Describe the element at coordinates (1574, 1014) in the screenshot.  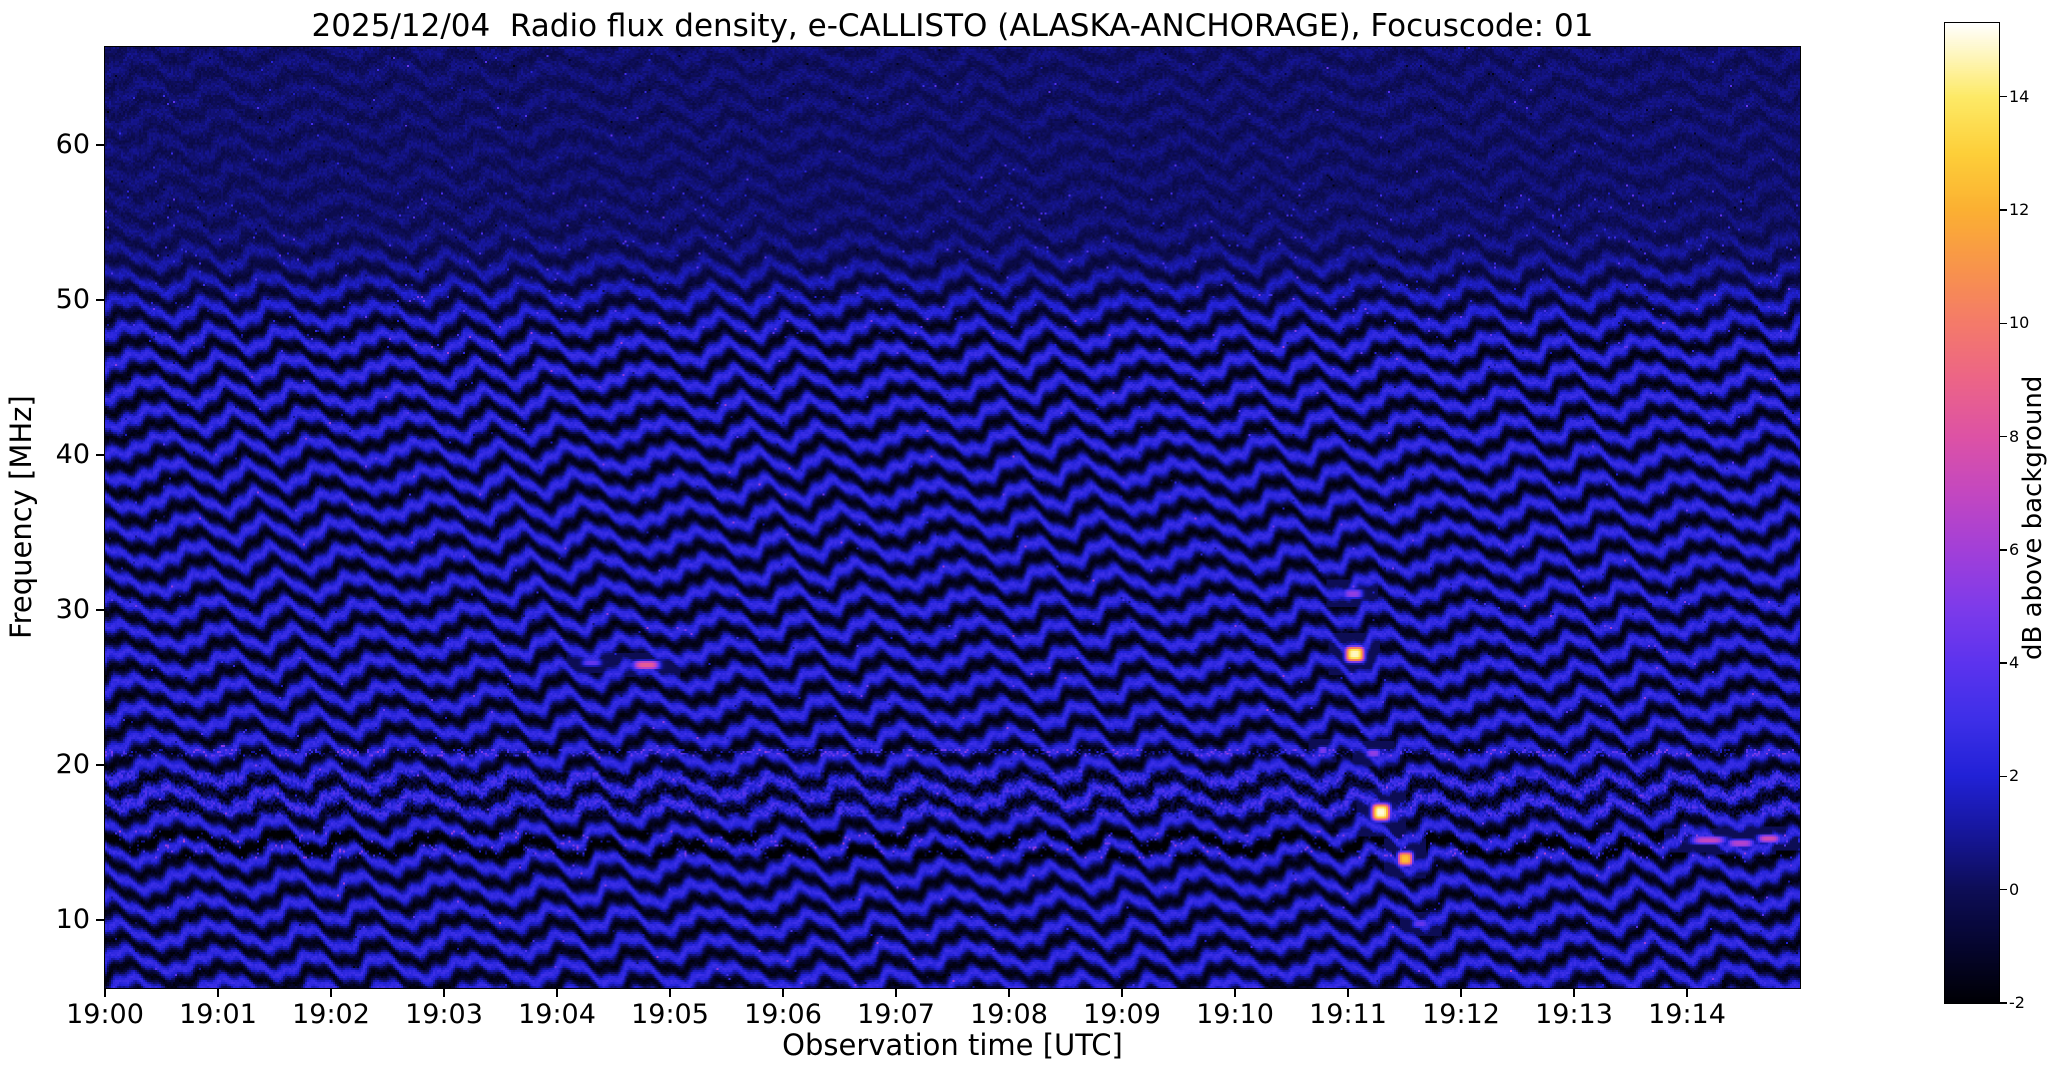
I see `x-tick-label: 19:13` at that location.